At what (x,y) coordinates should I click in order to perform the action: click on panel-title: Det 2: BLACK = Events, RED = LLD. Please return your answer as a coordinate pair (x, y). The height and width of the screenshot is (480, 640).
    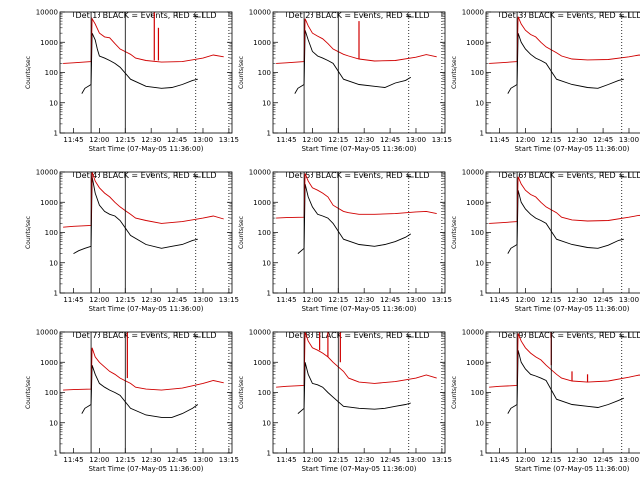
    Looking at the image, I should click on (359, 15).